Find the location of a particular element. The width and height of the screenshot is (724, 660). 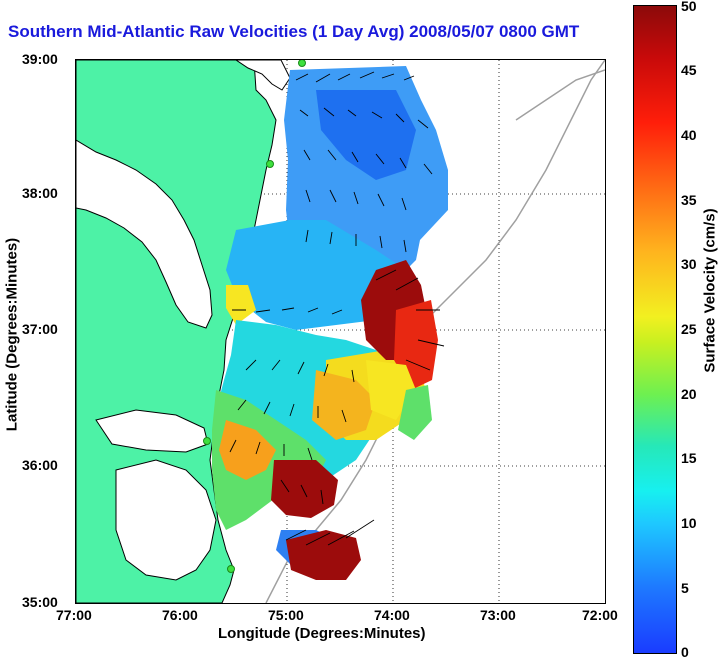

y-tick-label: 37:00 is located at coordinates (40, 329).